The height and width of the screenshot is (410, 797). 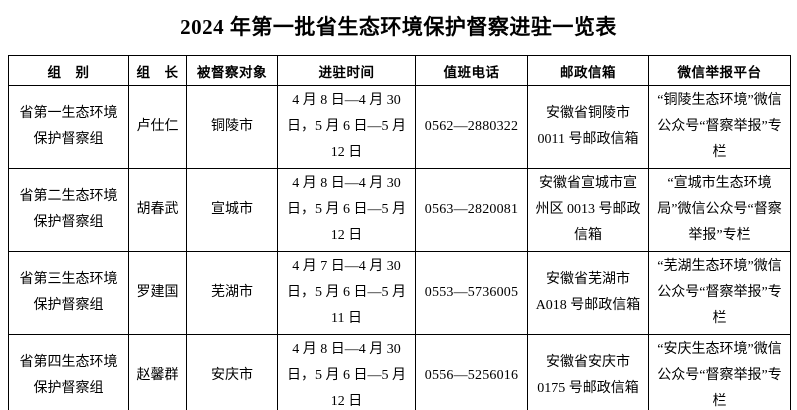 What do you see at coordinates (719, 372) in the screenshot?
I see `cell-wechat: “安庆生态环境”微信公众号“督察举报”专栏` at bounding box center [719, 372].